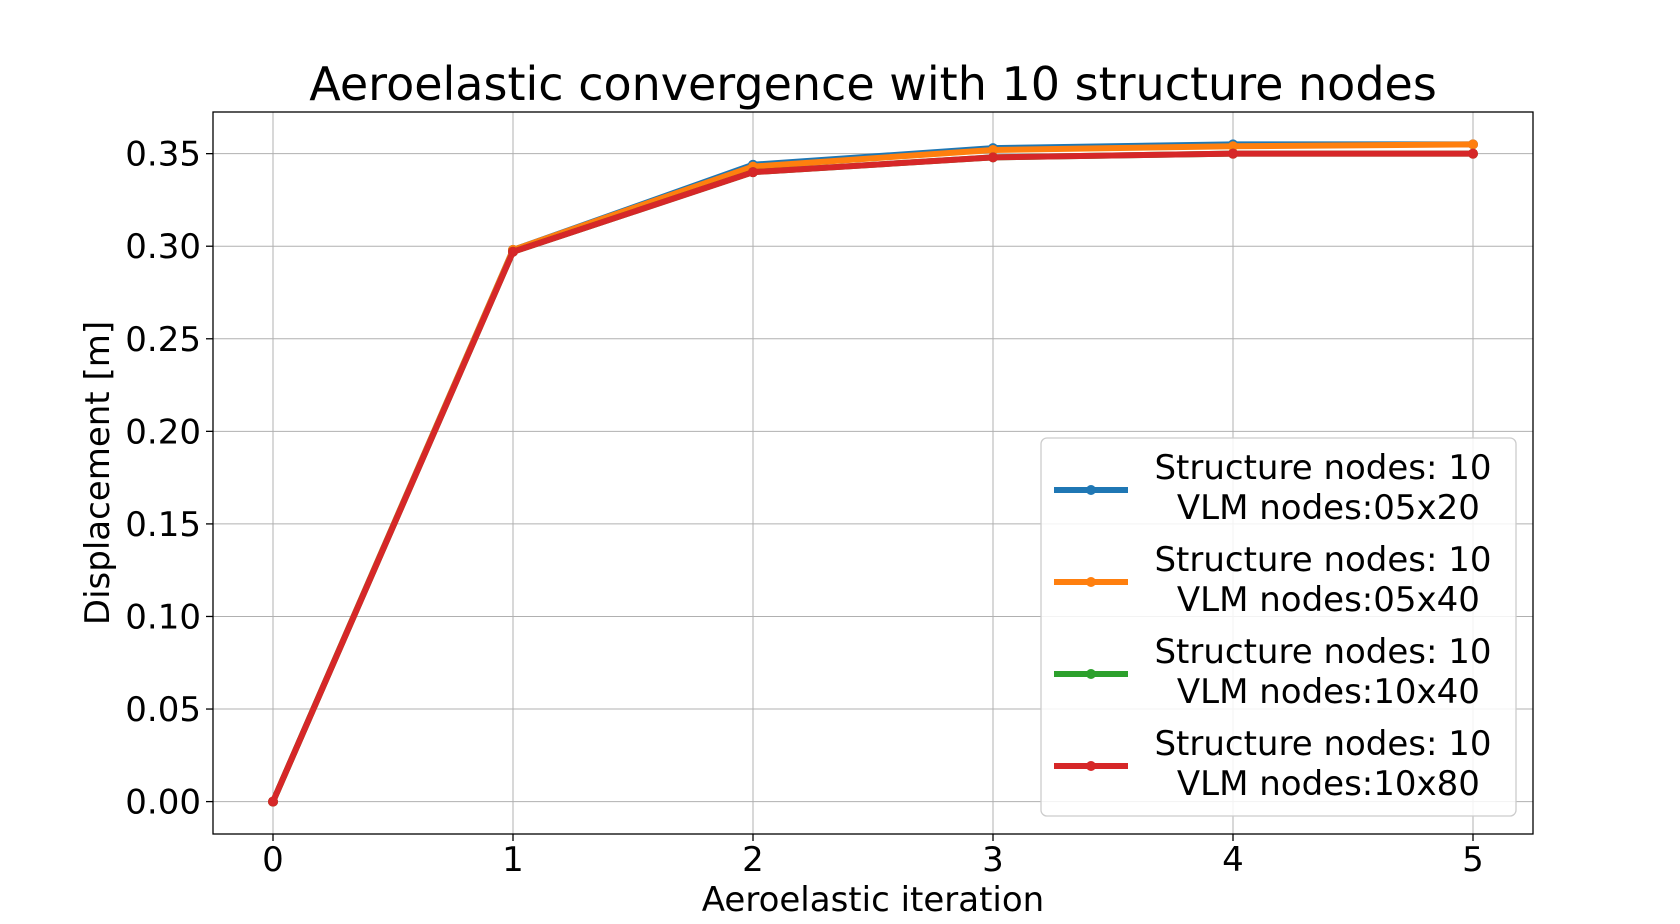 This screenshot has width=1680, height=924. What do you see at coordinates (163, 340) in the screenshot?
I see `y-tick-label: 0.25` at bounding box center [163, 340].